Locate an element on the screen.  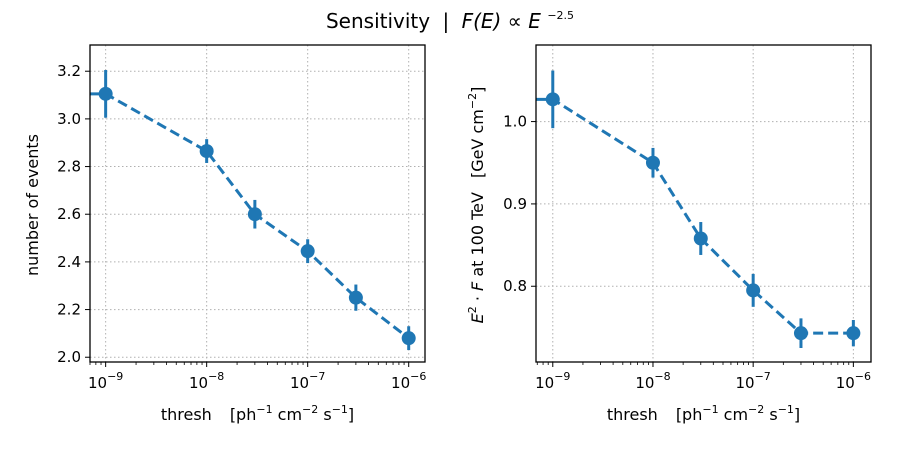
title-prefix: Sensitivity is located at coordinates (378, 21).